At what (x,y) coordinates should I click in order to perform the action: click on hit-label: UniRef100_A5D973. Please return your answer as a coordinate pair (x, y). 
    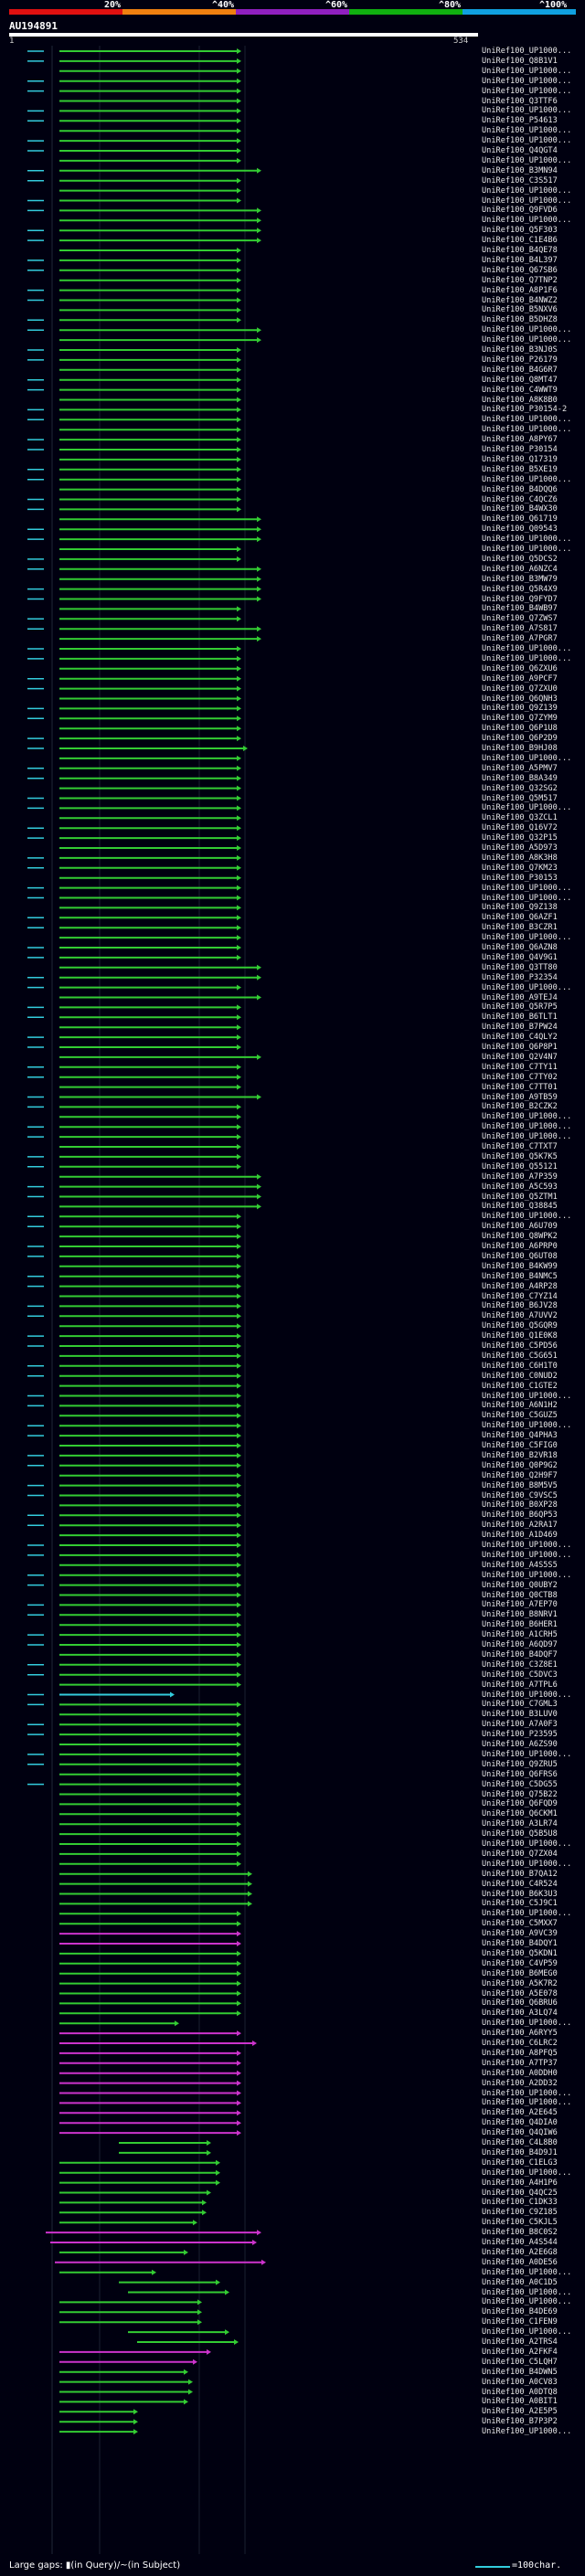
    Looking at the image, I should click on (520, 848).